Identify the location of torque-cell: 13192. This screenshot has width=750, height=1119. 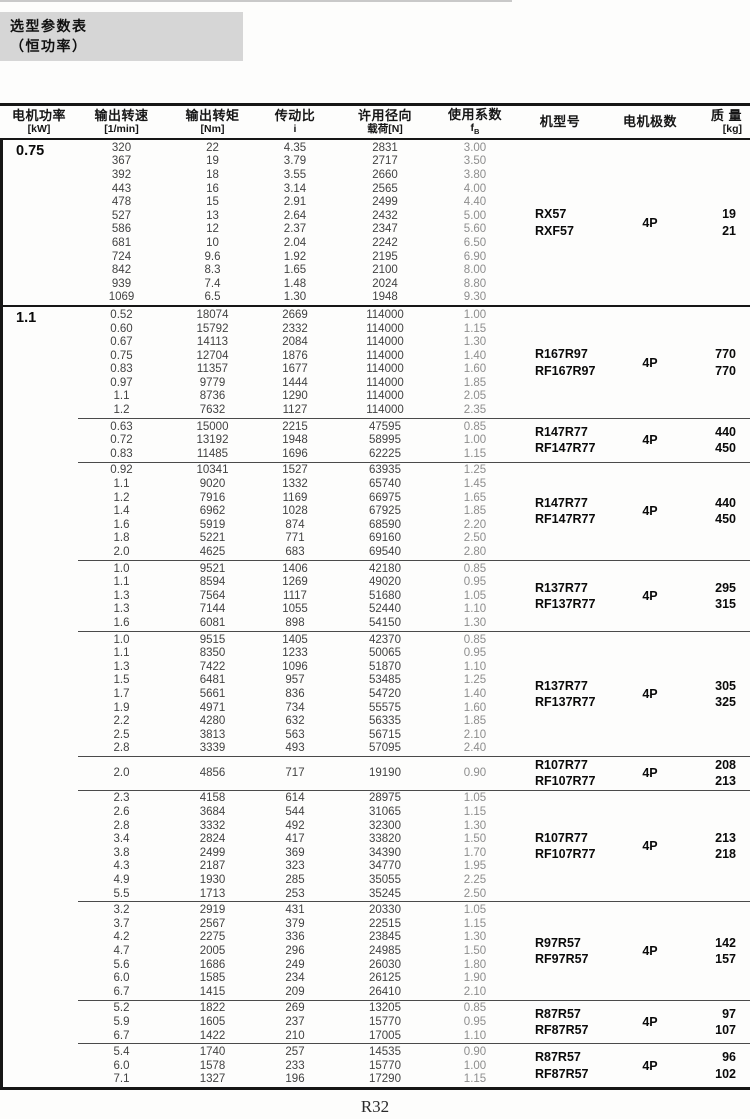
(212, 440).